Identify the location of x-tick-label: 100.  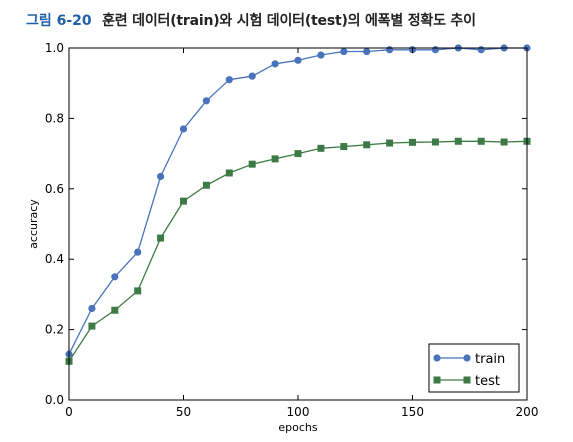
(298, 412).